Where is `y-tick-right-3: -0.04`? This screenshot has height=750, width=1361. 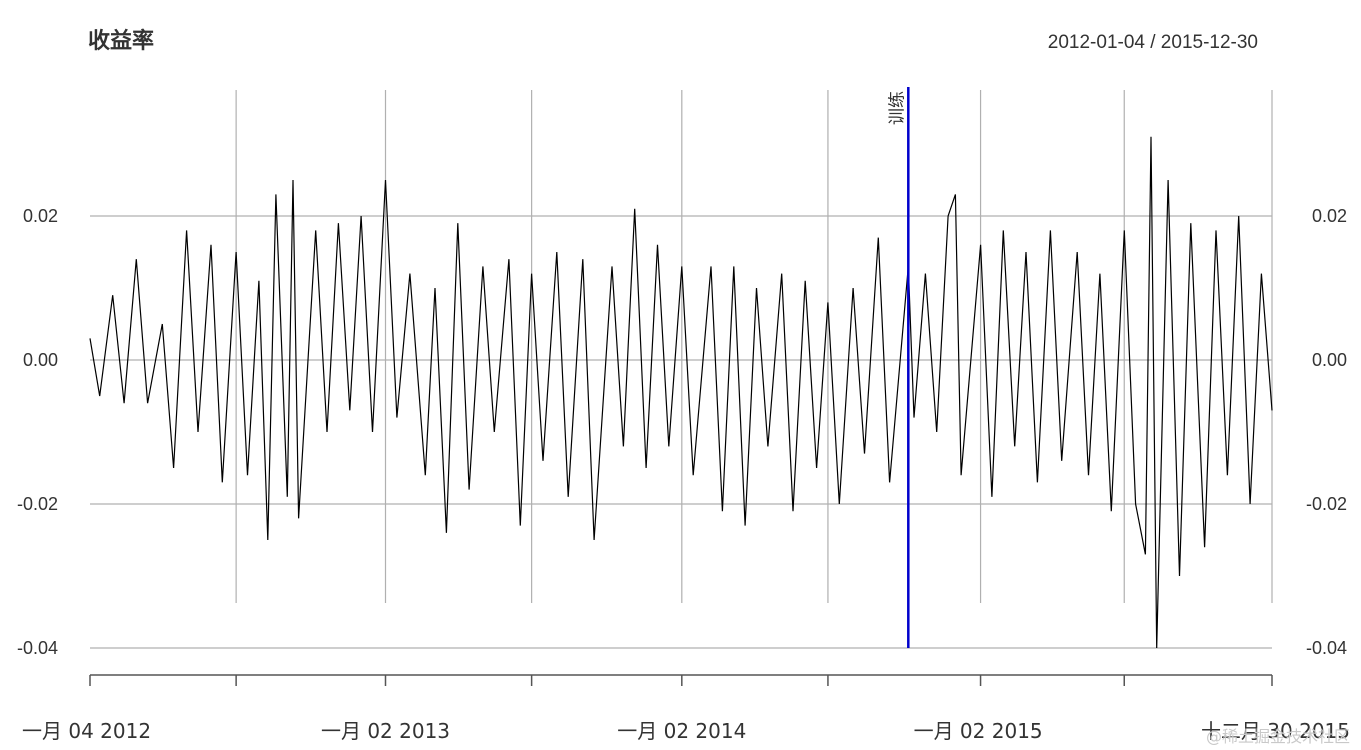
y-tick-right-3: -0.04 is located at coordinates (1326, 648).